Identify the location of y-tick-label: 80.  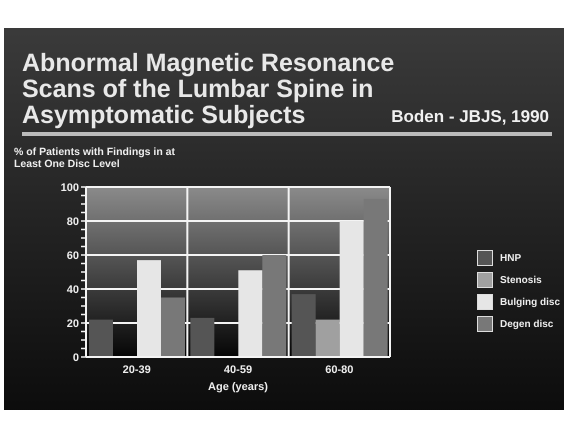
(72, 222).